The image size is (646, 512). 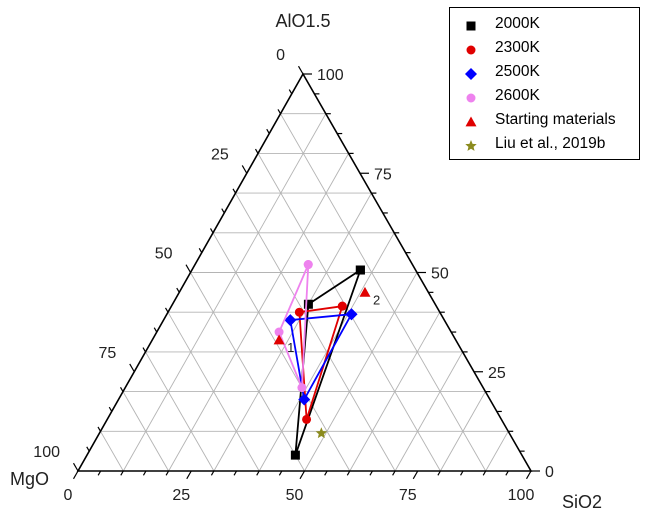 I want to click on legend-item: Liu et al., 2019b, so click(x=544, y=146).